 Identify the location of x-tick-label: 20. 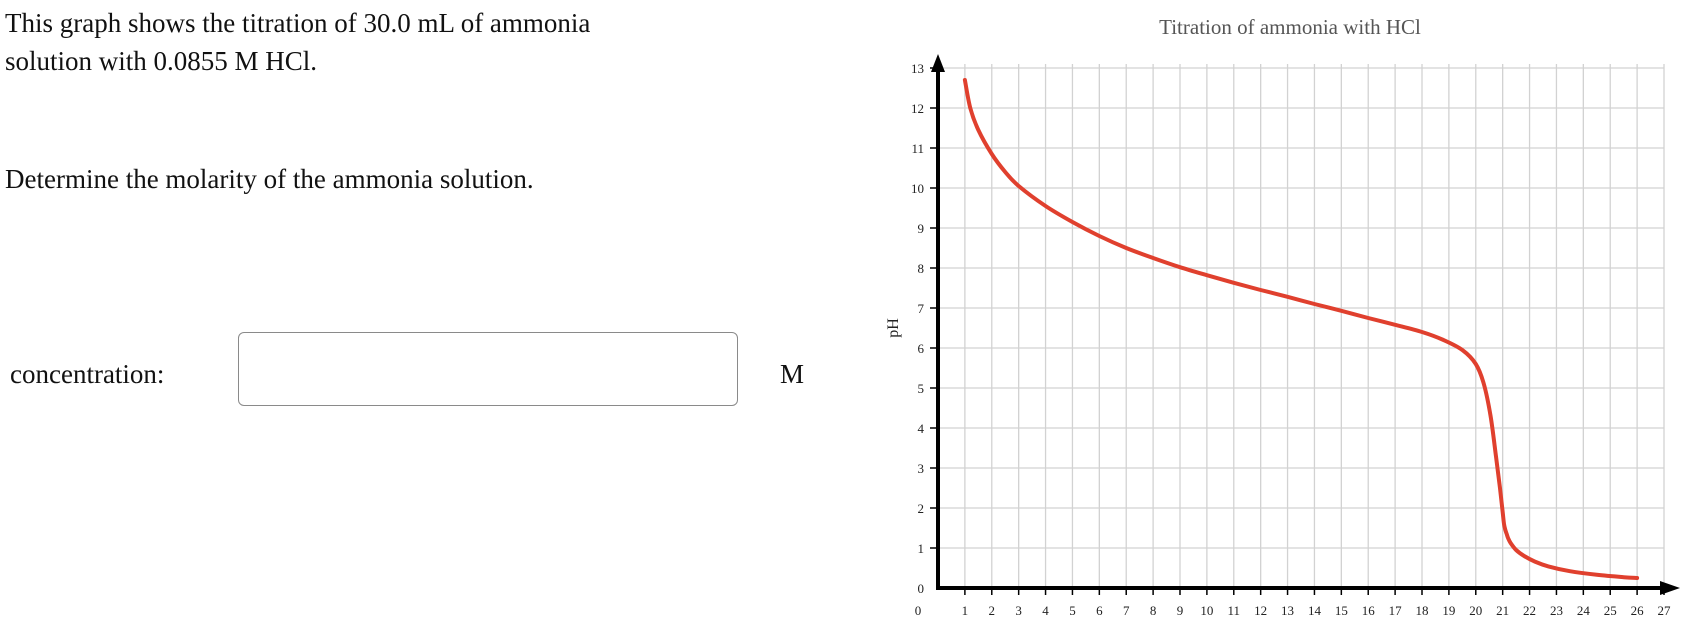
(1475, 610).